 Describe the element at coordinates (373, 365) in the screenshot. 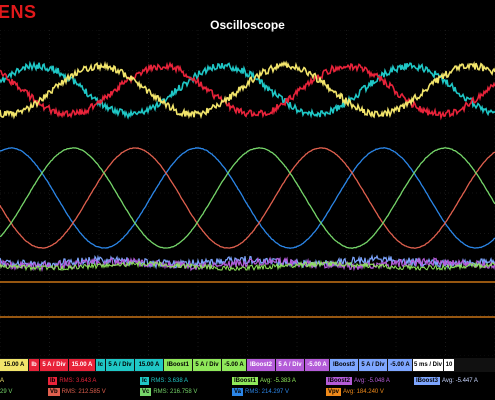

I see `ch-iboost3-scale: 5 A / Div` at that location.